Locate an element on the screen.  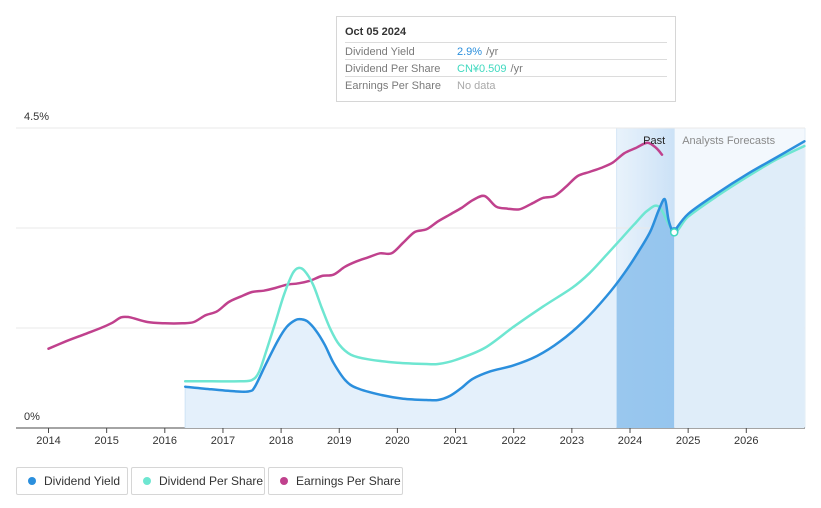
tooltip-label: Earnings Per Share is located at coordinates (393, 86).